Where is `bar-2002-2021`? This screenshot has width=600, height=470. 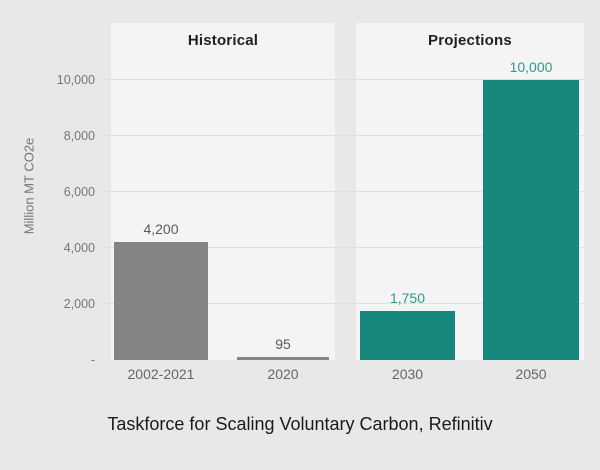 bar-2002-2021 is located at coordinates (161, 301).